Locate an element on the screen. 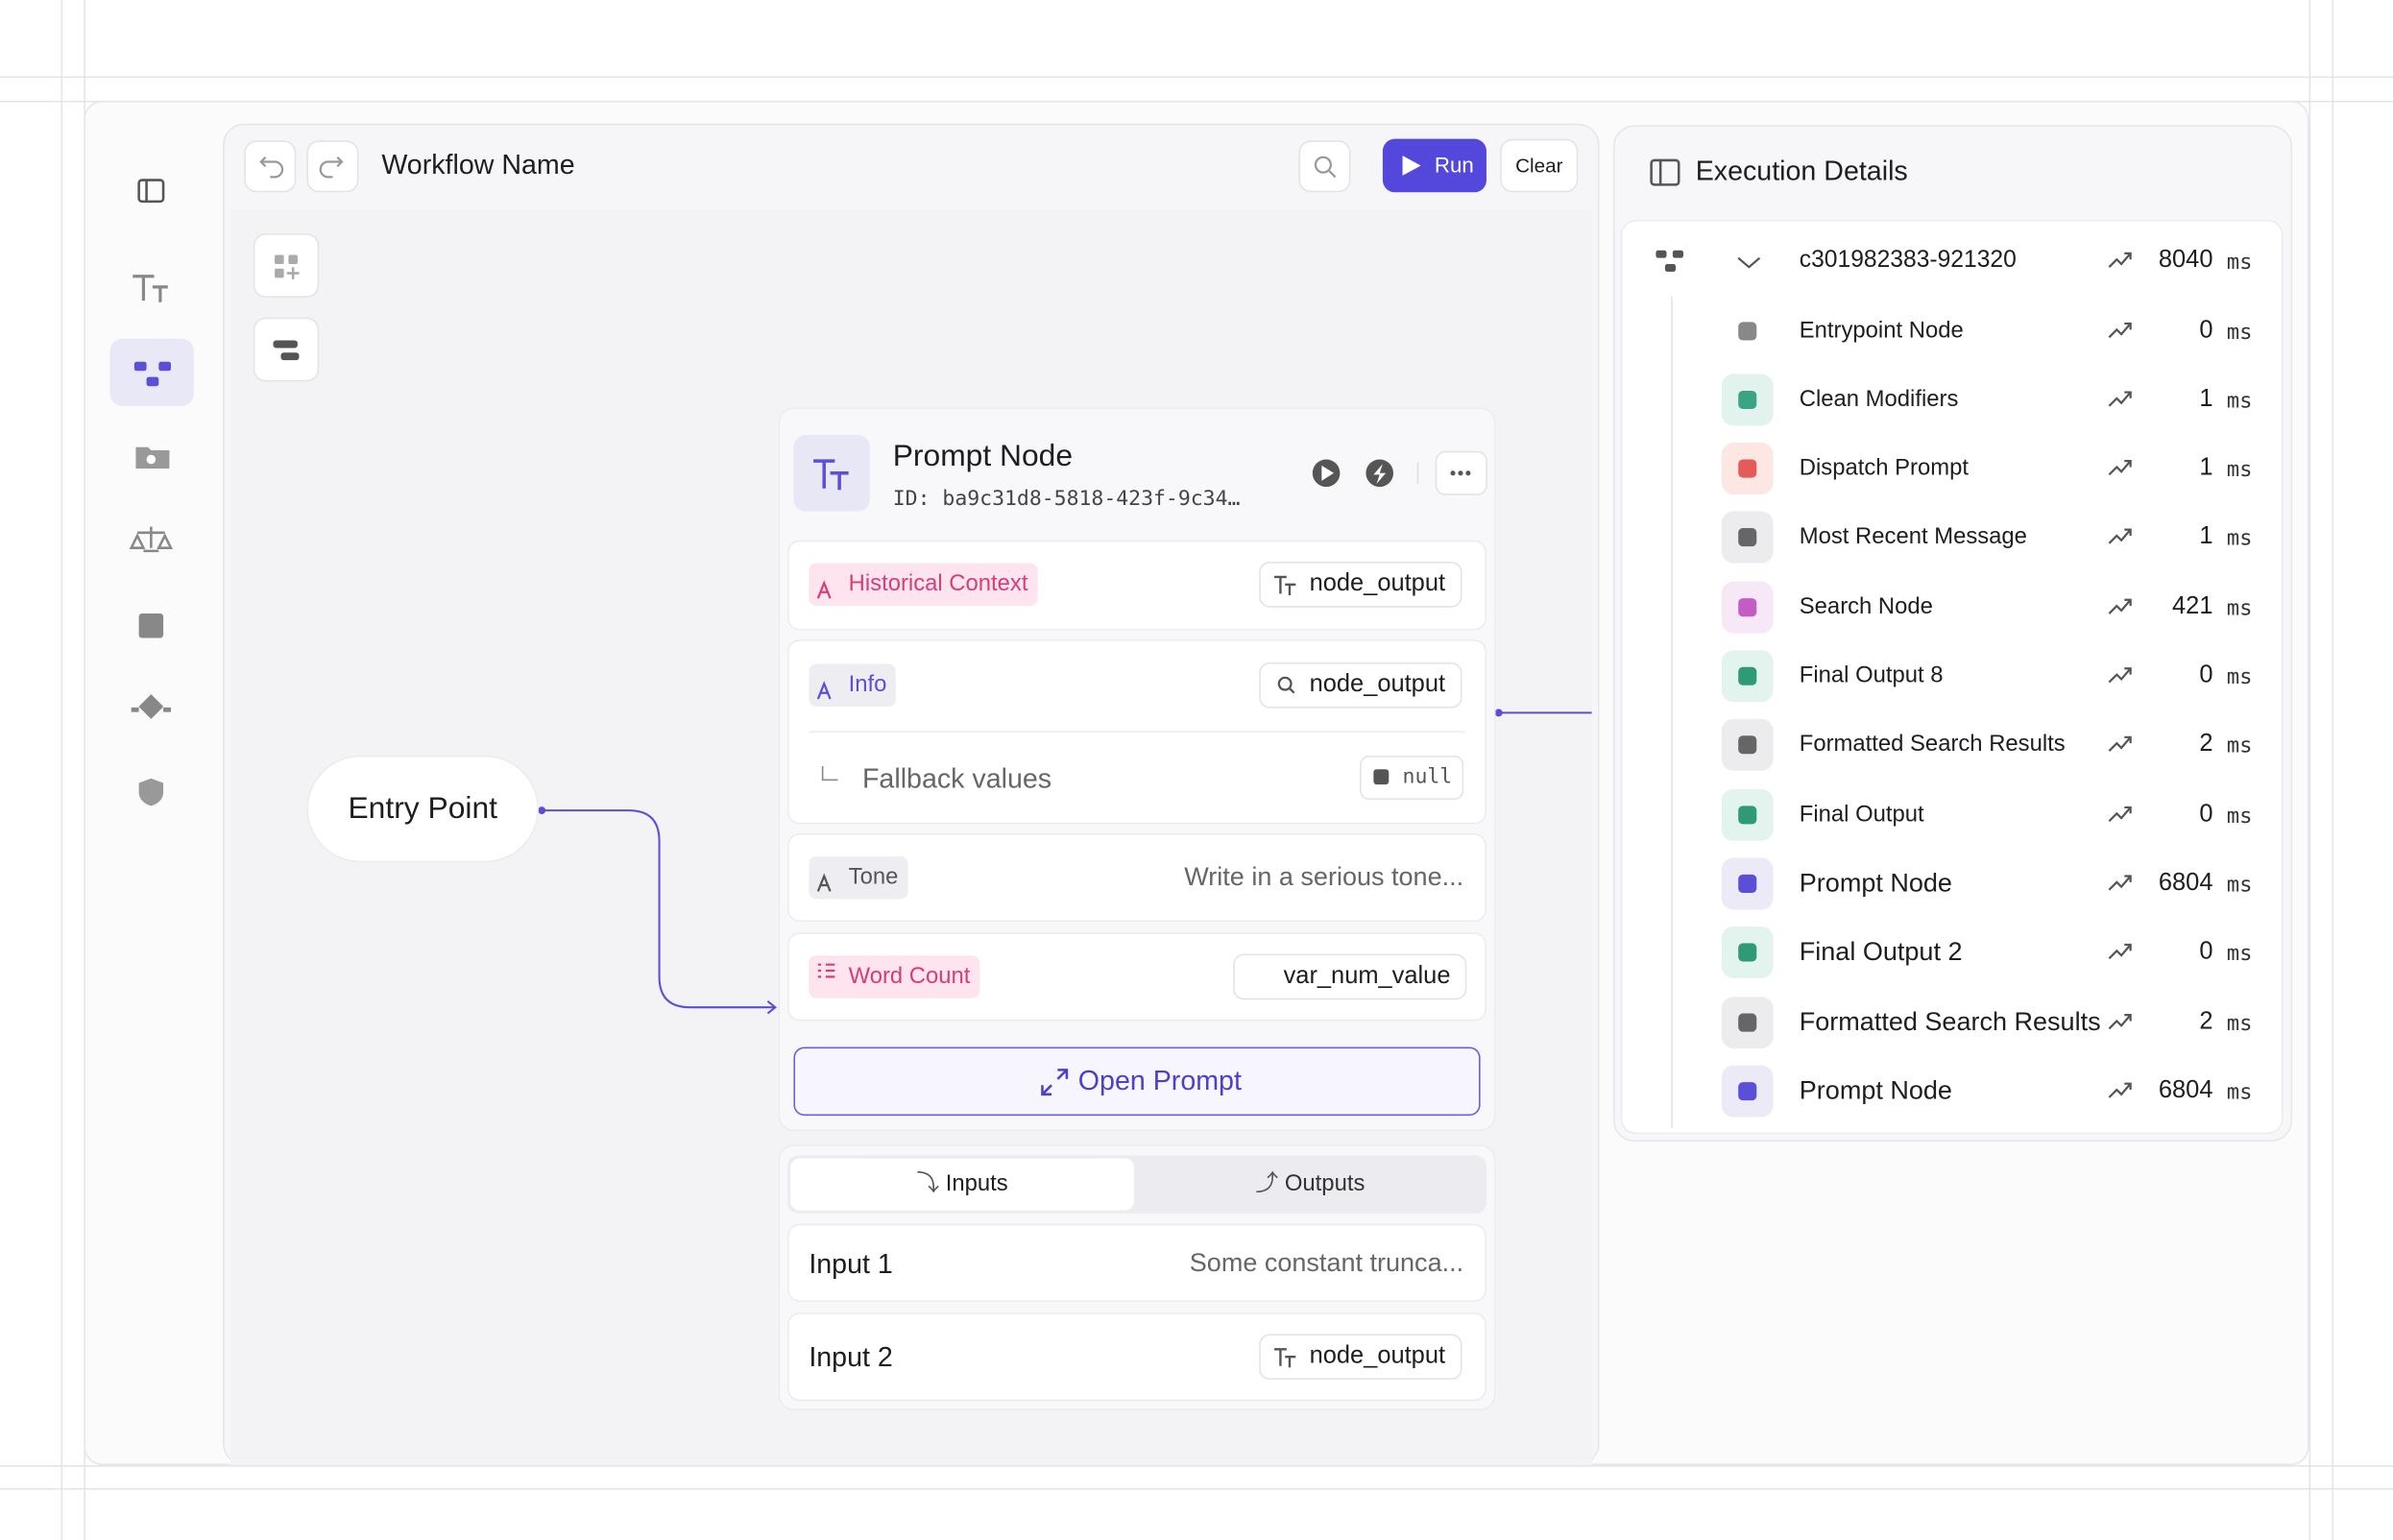 The image size is (2393, 1540). fallback-value: null is located at coordinates (1411, 777).